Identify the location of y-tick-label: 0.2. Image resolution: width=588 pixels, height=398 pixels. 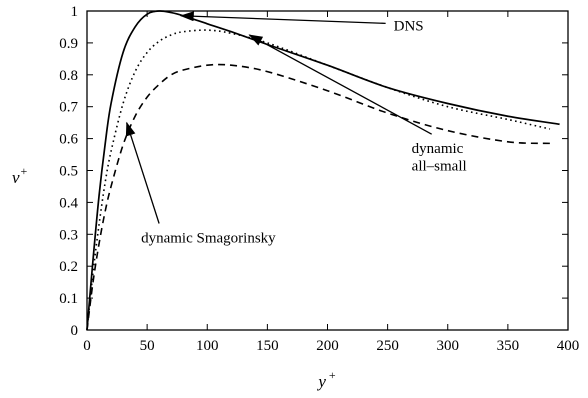
(68, 267).